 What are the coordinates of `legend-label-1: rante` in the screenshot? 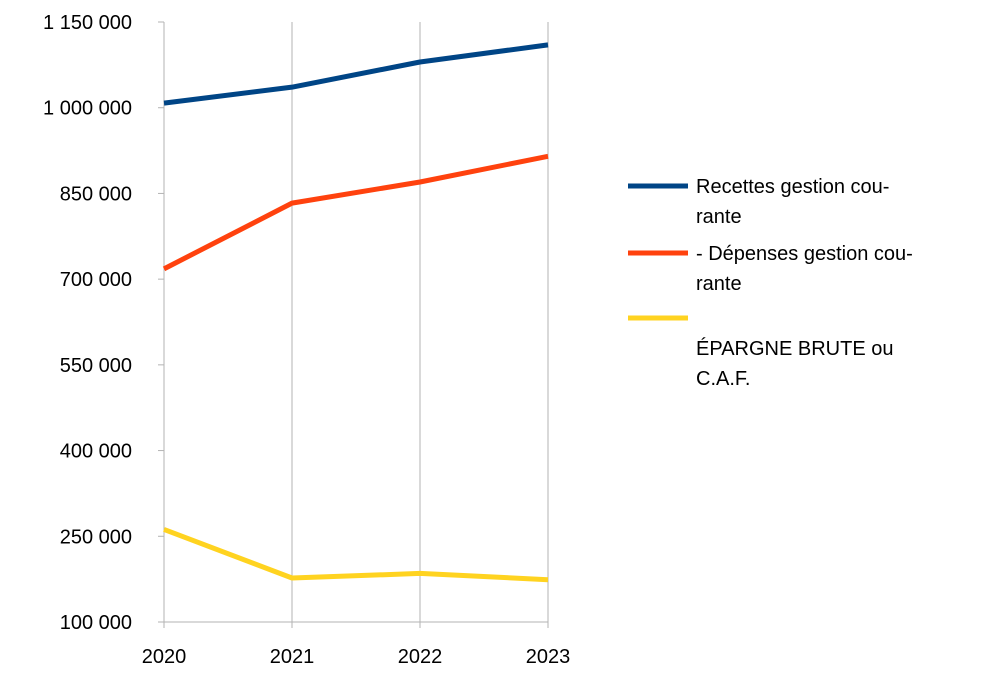 It's located at (719, 217).